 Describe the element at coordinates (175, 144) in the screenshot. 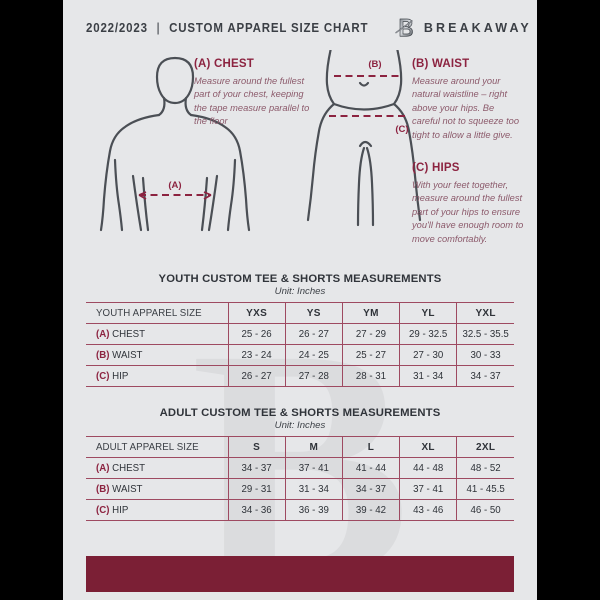

I see `upper-body-figure` at that location.